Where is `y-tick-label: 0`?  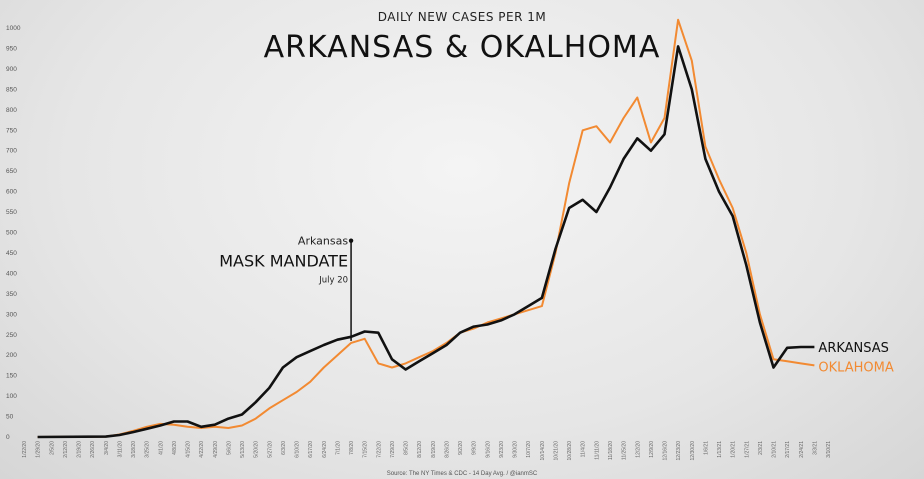
y-tick-label: 0 is located at coordinates (8, 437).